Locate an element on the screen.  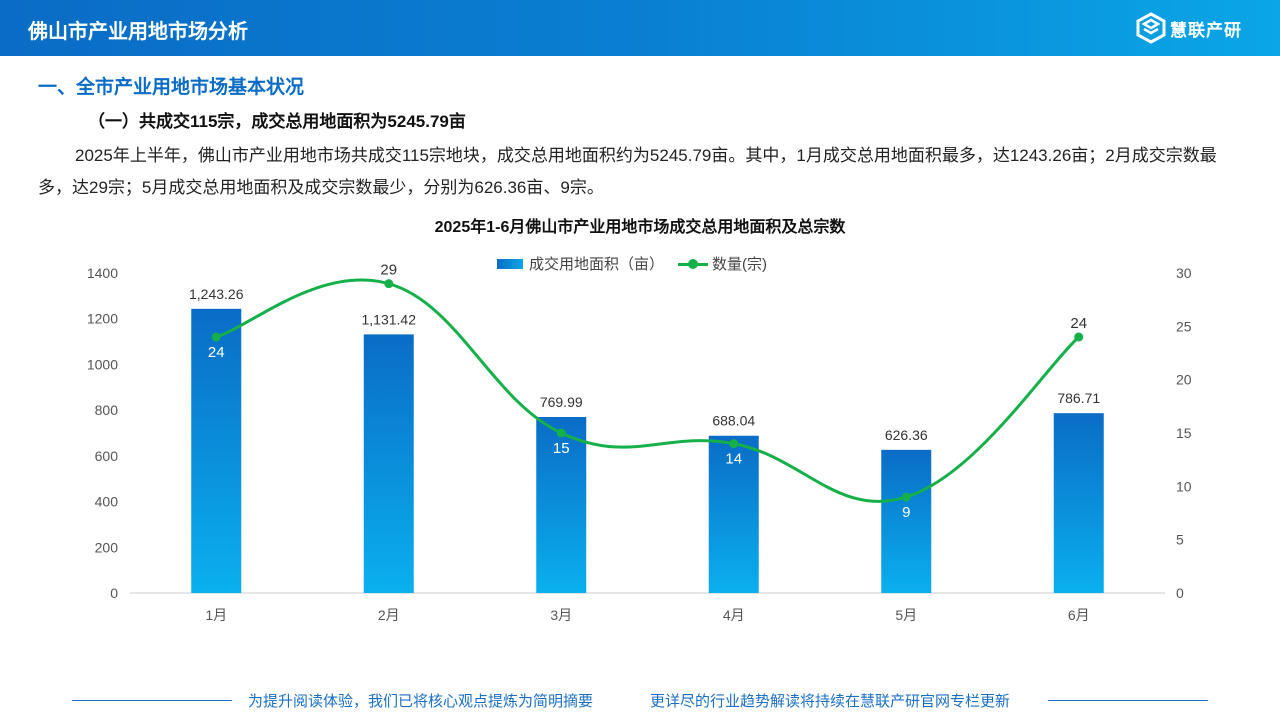
x-tick-label: 6月 is located at coordinates (1079, 615).